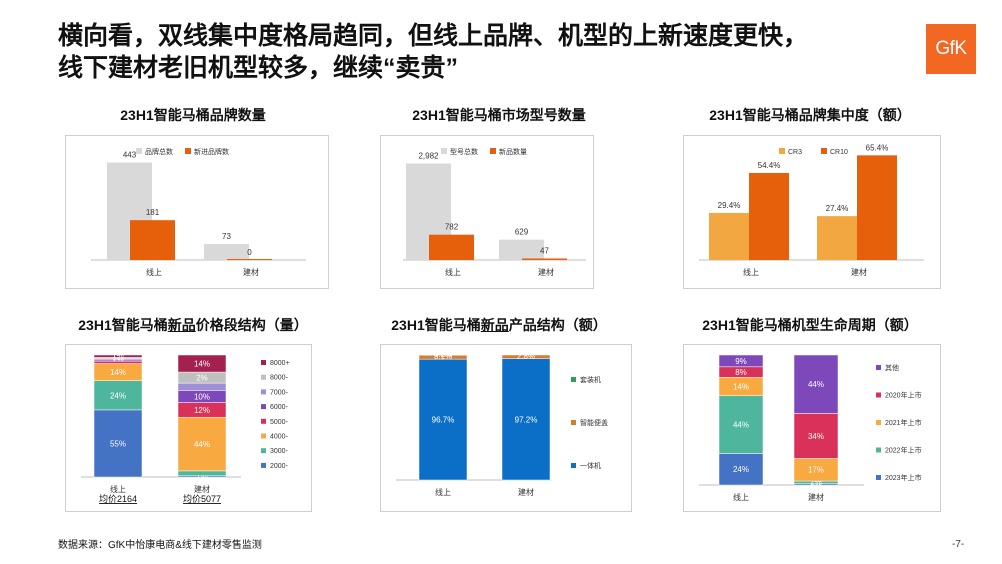 This screenshot has height=564, width=1002. I want to click on data-label: 181, so click(153, 212).